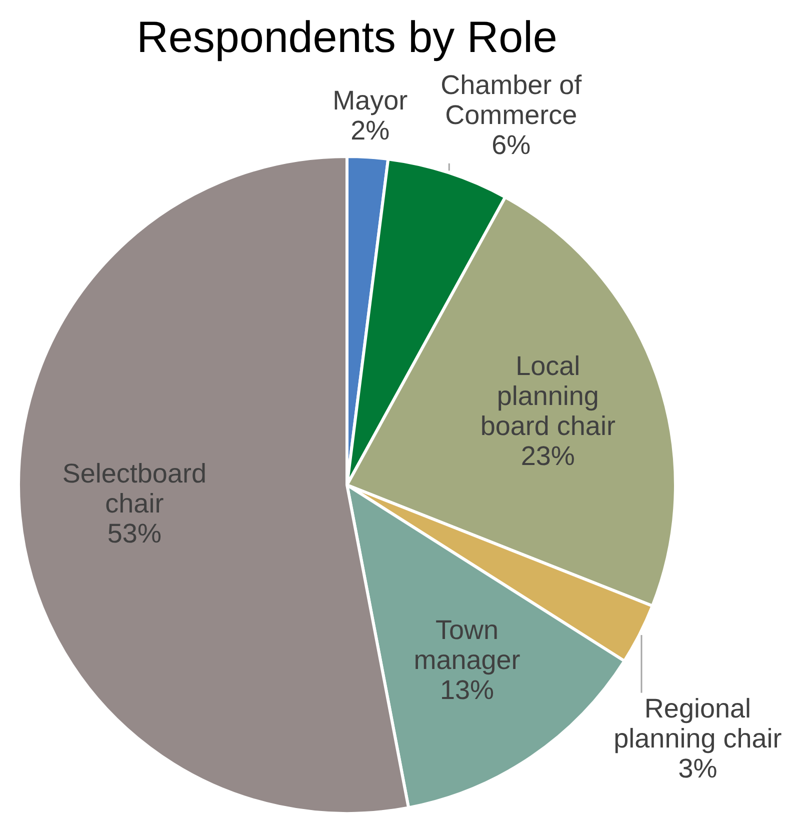 The width and height of the screenshot is (788, 822). Describe the element at coordinates (467, 645) in the screenshot. I see `slice-label: Town manager` at that location.